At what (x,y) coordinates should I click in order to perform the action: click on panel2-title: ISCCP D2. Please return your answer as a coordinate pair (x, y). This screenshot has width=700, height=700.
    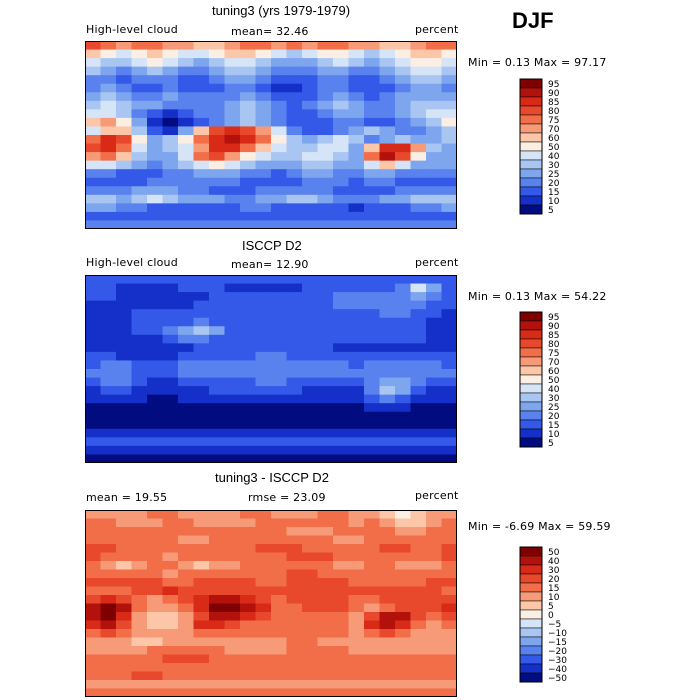
    Looking at the image, I should click on (272, 245).